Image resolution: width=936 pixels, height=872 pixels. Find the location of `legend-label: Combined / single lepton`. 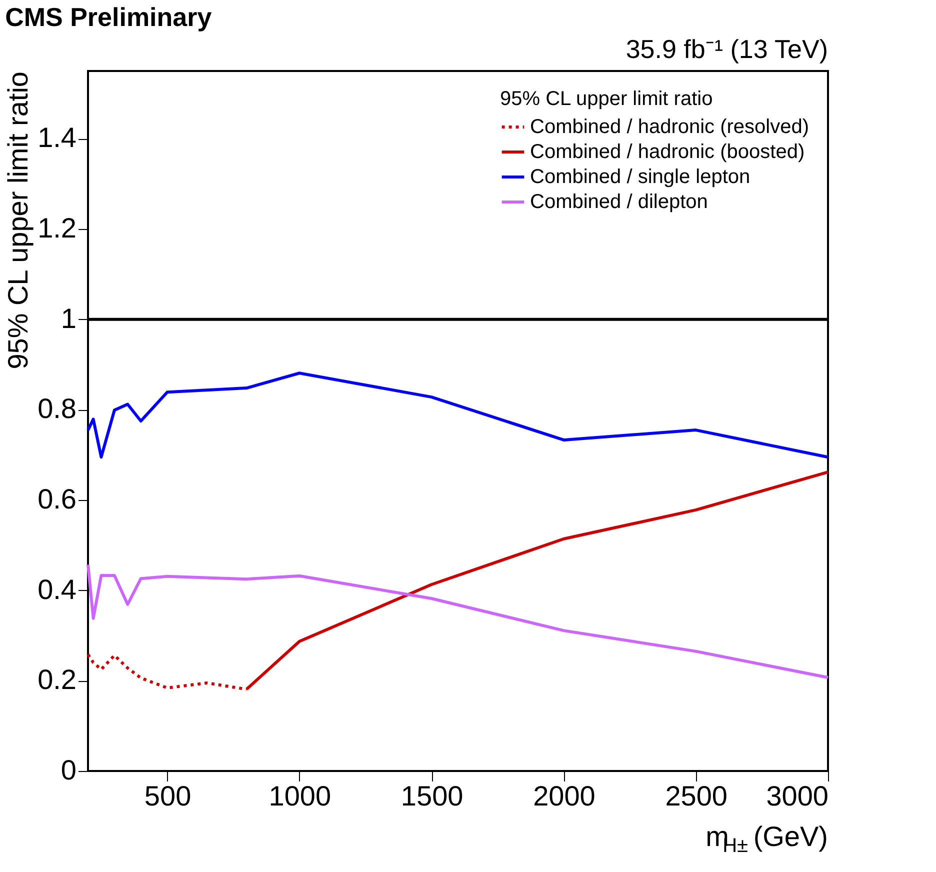

legend-label: Combined / single lepton is located at coordinates (640, 177).